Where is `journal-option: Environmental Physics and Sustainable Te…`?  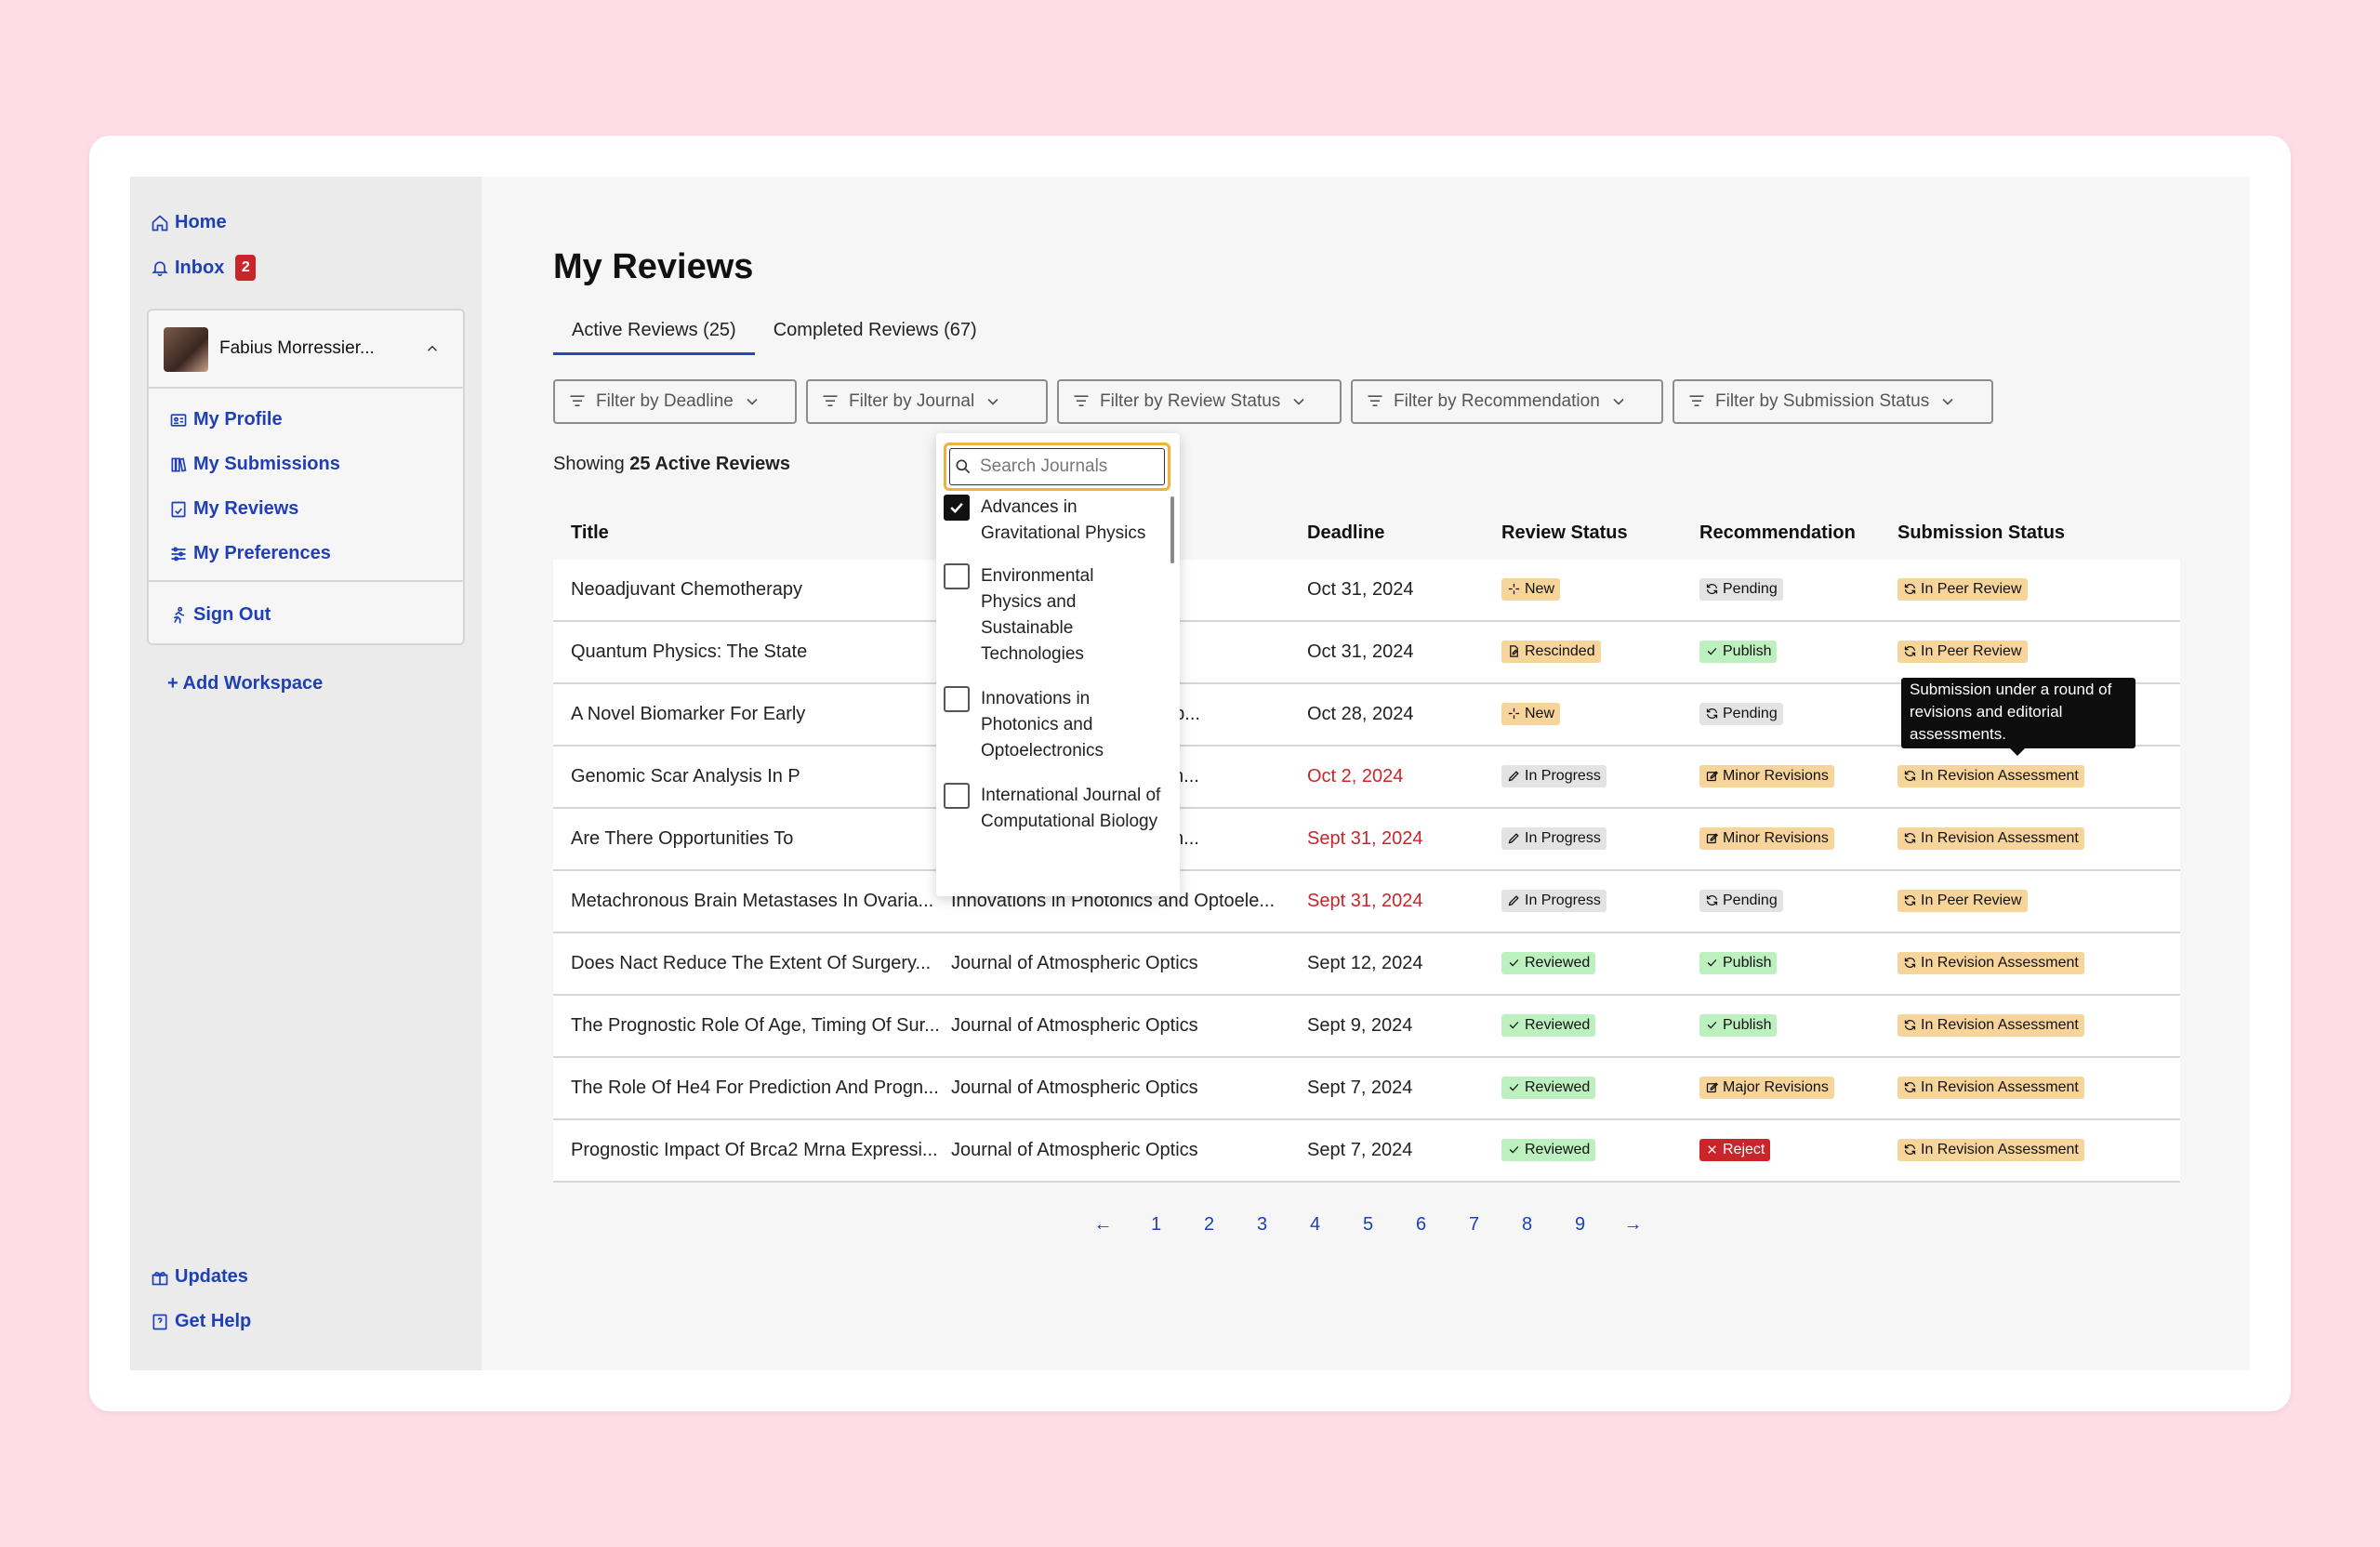 journal-option: Environmental Physics and Sustainable Te… is located at coordinates (1041, 615).